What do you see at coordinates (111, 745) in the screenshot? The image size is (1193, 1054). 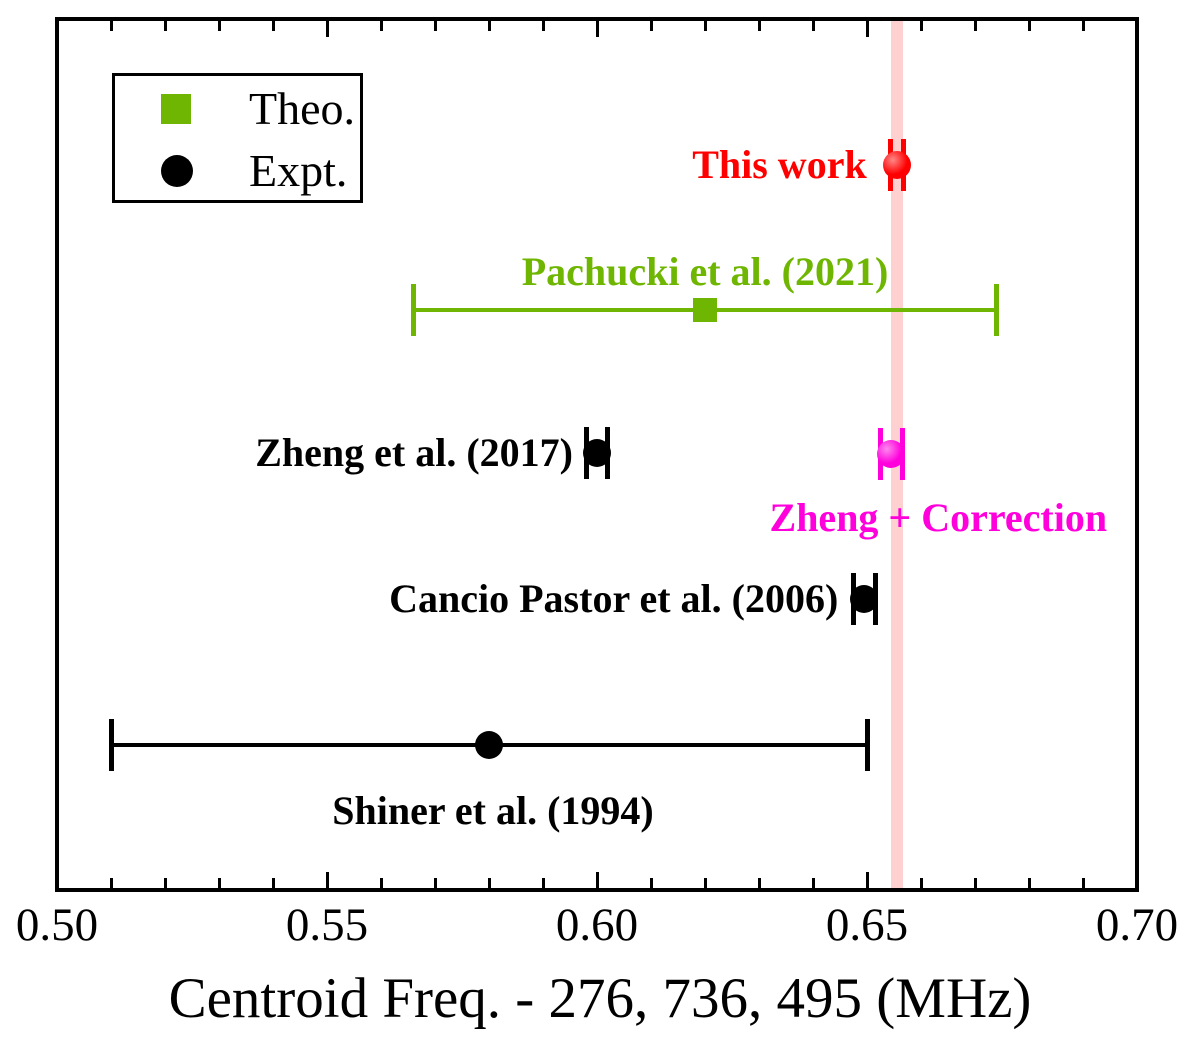 I see `shiner-1994-error-cap-left` at bounding box center [111, 745].